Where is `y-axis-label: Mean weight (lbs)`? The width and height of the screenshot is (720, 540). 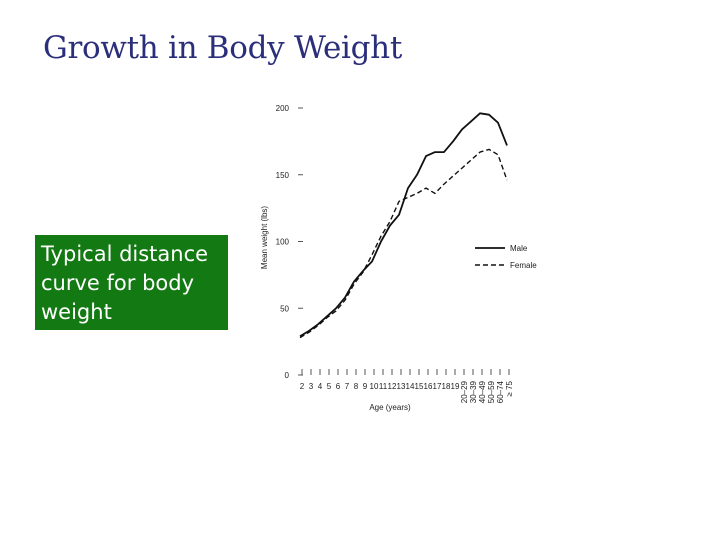
y-axis-label: Mean weight (lbs) is located at coordinates (264, 237).